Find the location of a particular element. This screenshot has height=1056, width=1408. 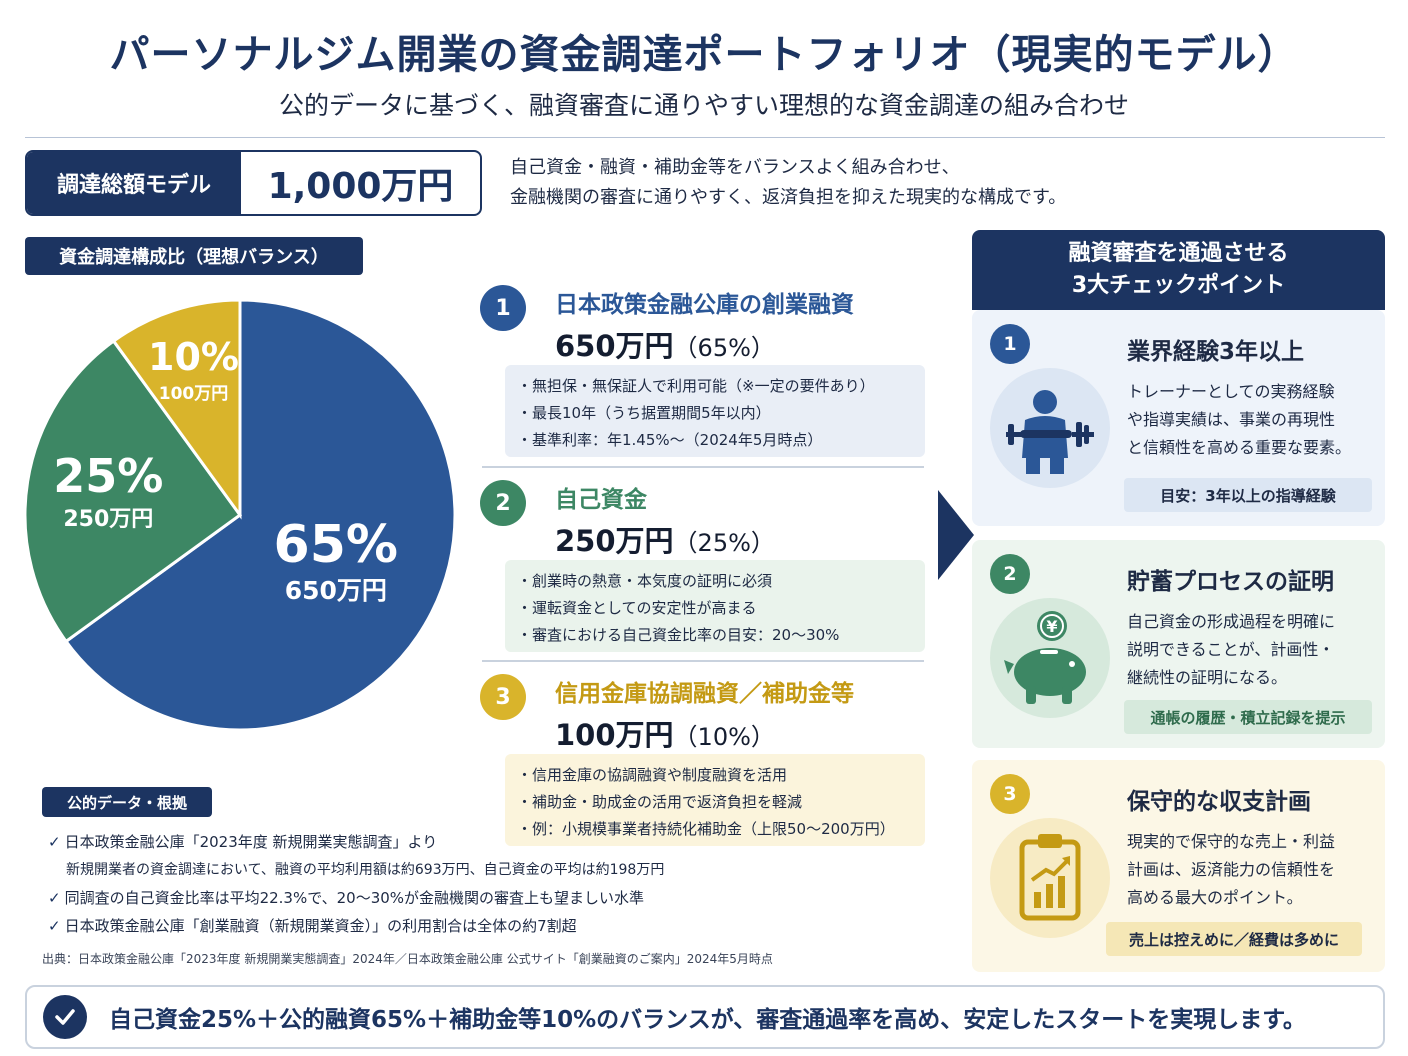

desc-line: 計画は、返済能力の信頼性を is located at coordinates (1231, 869).